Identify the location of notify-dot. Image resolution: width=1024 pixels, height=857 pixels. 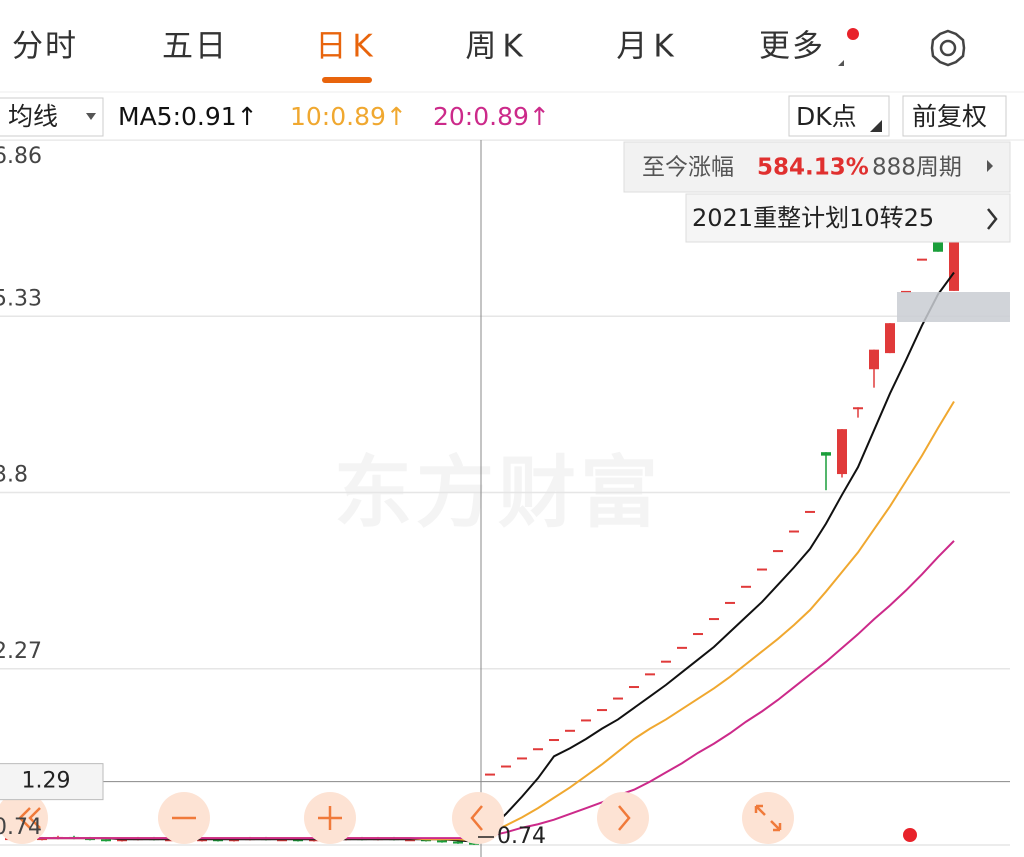
(853, 34).